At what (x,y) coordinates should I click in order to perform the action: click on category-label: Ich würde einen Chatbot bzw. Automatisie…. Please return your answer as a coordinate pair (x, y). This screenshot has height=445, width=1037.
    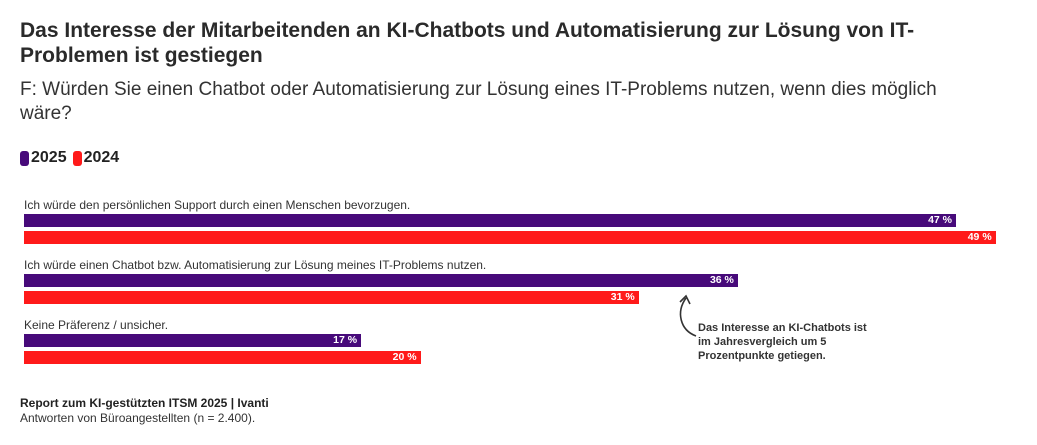
    Looking at the image, I should click on (255, 265).